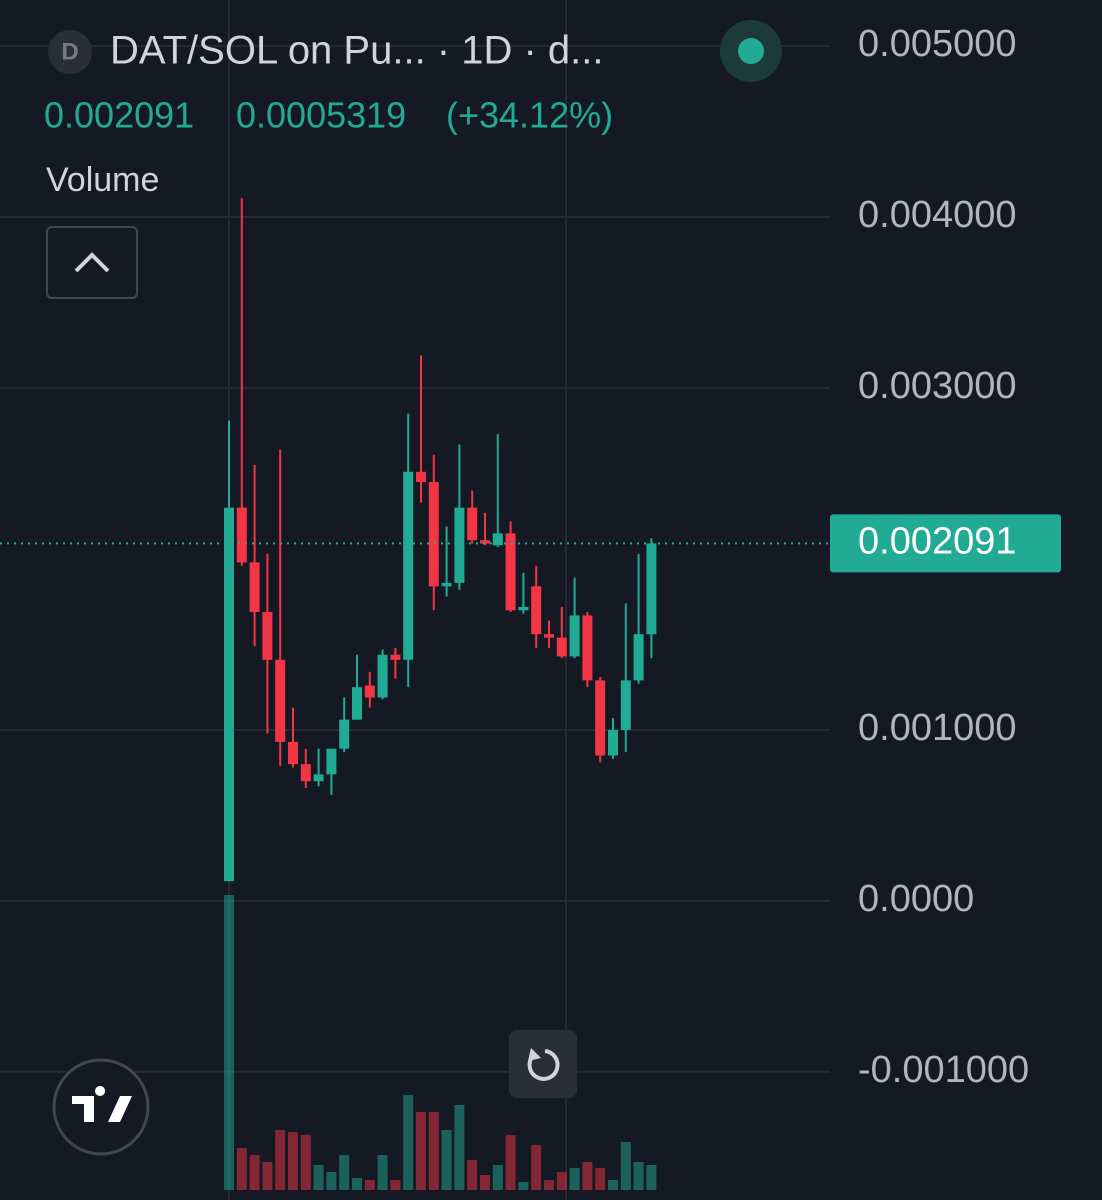 The height and width of the screenshot is (1200, 1102). Describe the element at coordinates (102, 180) in the screenshot. I see `volume-label: Volume` at that location.